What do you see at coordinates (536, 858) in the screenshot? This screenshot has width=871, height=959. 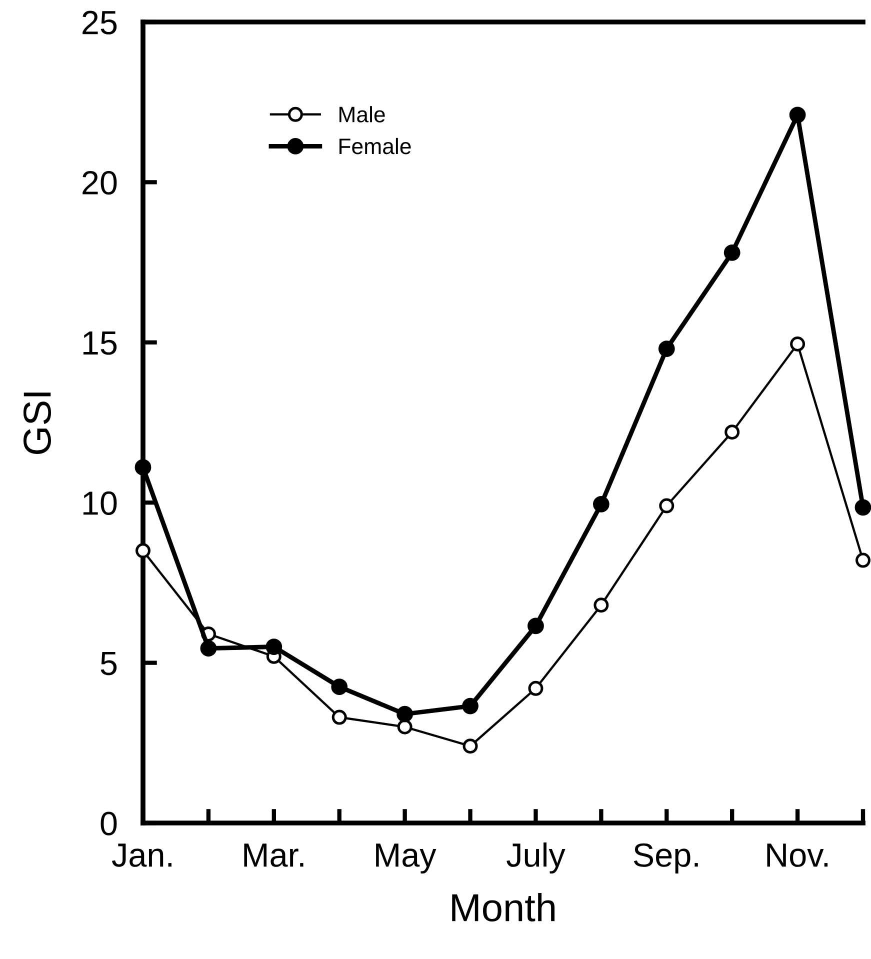 I see `x-tick-label: July` at bounding box center [536, 858].